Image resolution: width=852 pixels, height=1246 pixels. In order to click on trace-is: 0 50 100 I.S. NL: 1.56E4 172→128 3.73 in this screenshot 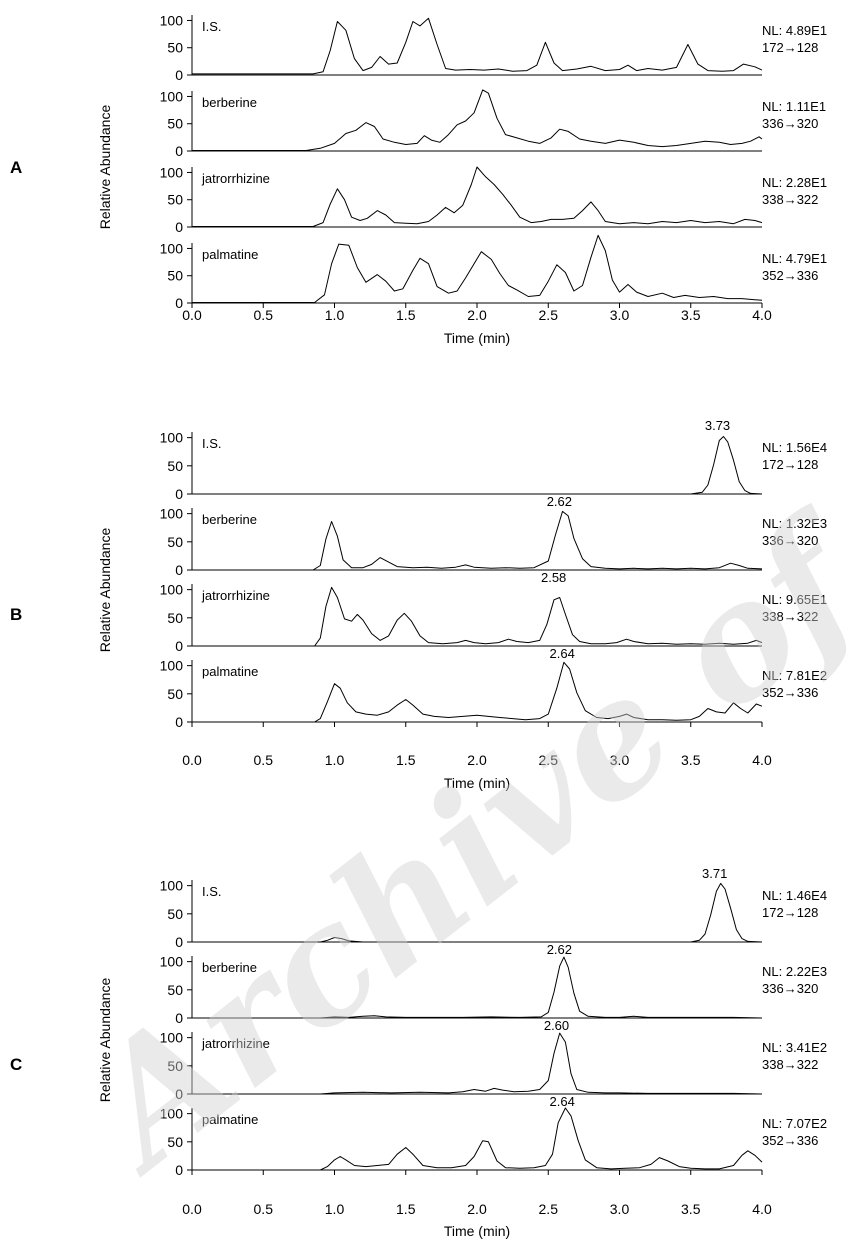, I will do `click(493, 460)`.